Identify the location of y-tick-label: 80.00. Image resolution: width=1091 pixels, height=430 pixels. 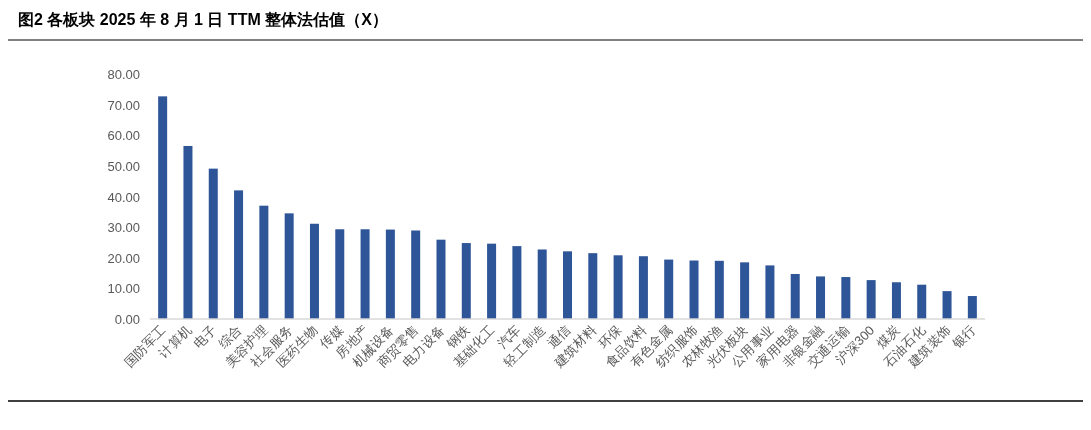
(123, 74).